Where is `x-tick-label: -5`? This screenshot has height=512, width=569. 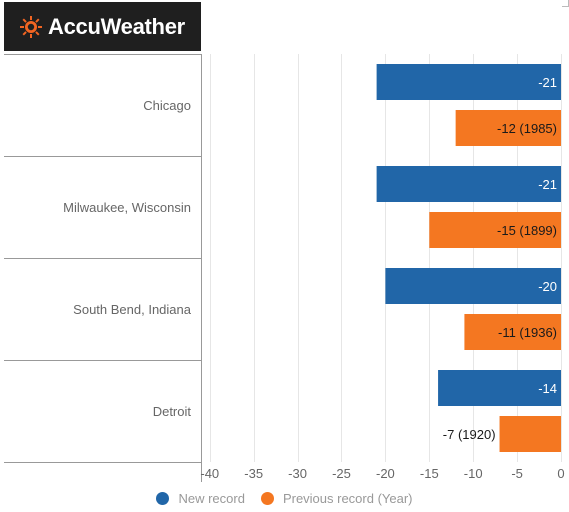 x-tick-label: -5 is located at coordinates (517, 473).